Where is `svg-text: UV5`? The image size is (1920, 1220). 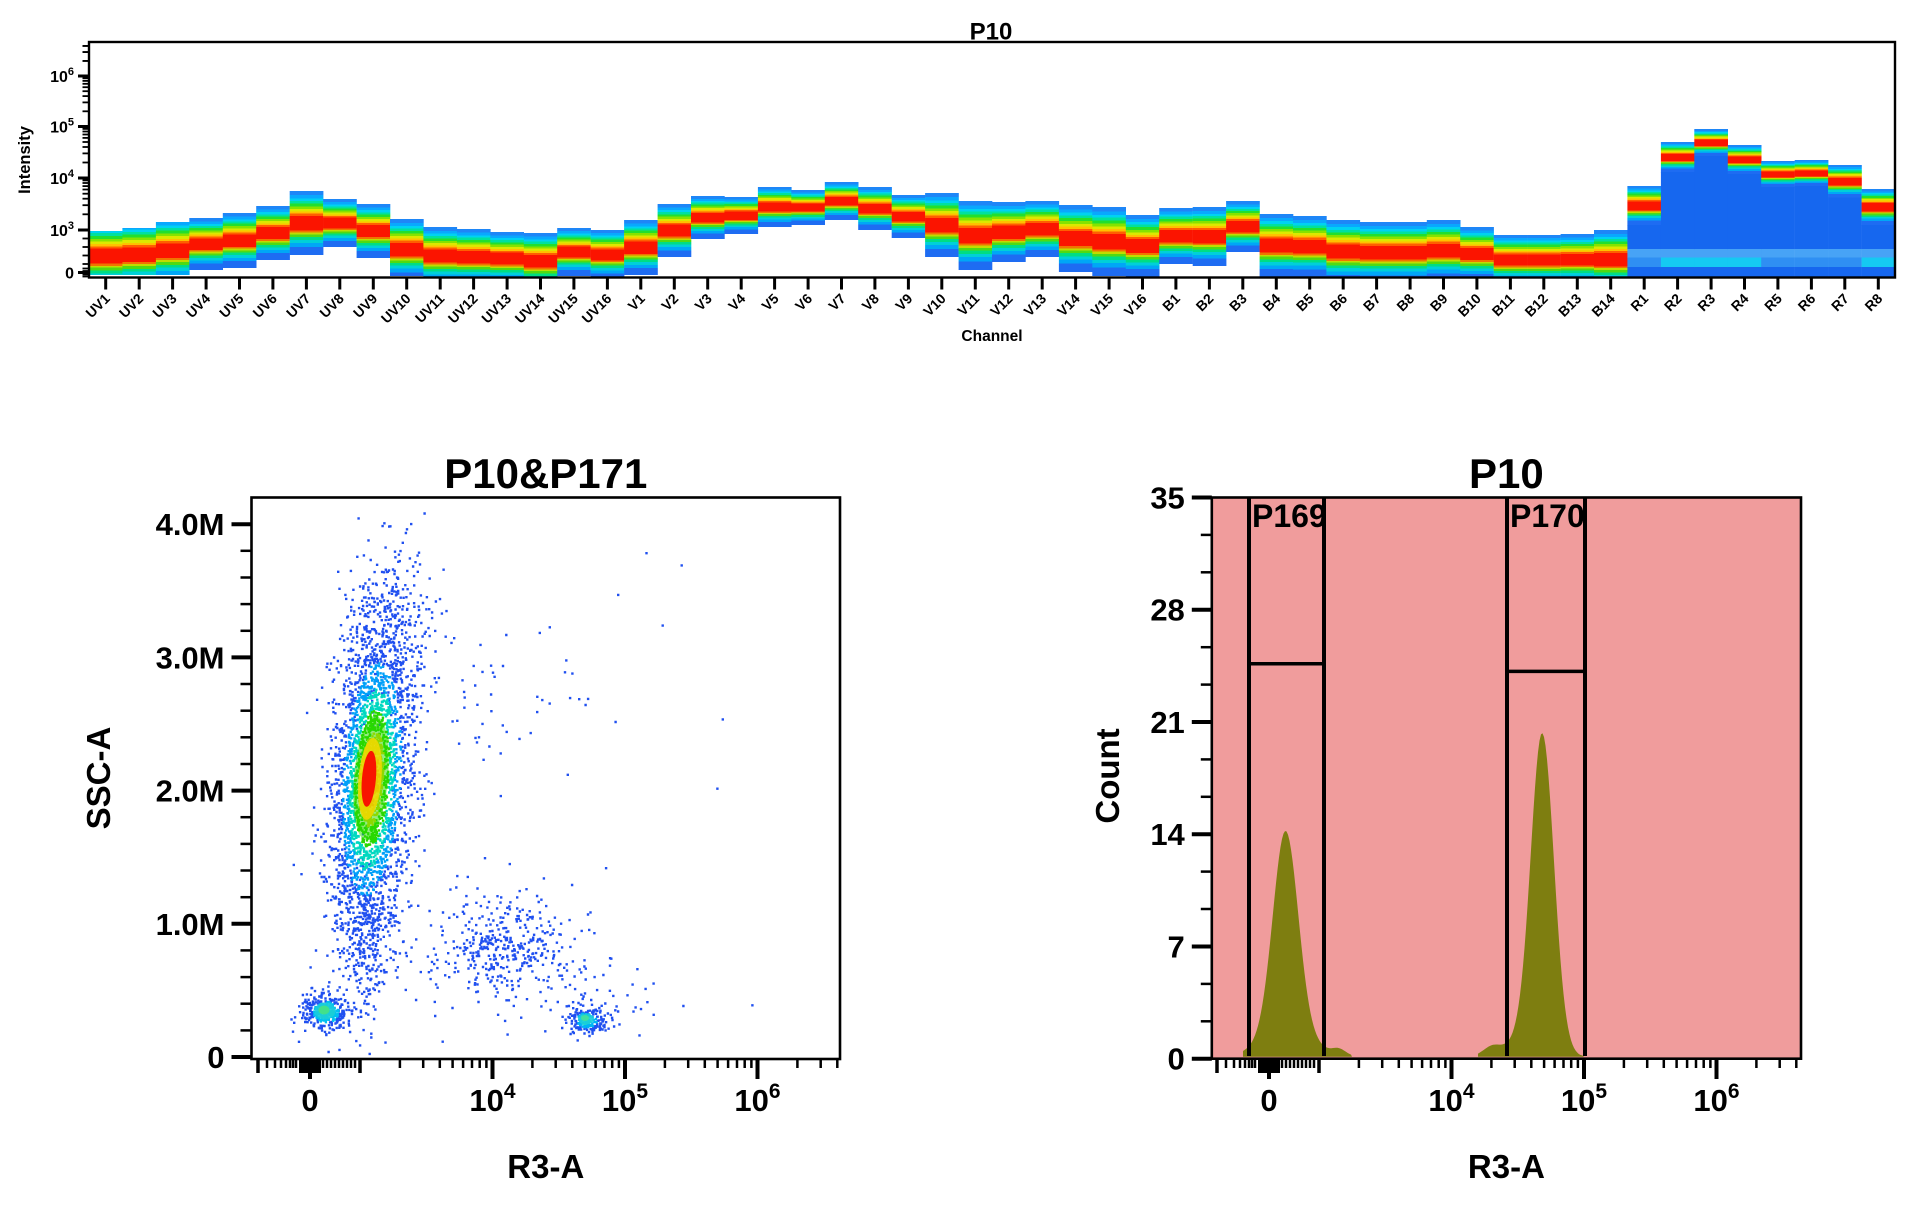
svg-text: UV5 is located at coordinates (231, 305).